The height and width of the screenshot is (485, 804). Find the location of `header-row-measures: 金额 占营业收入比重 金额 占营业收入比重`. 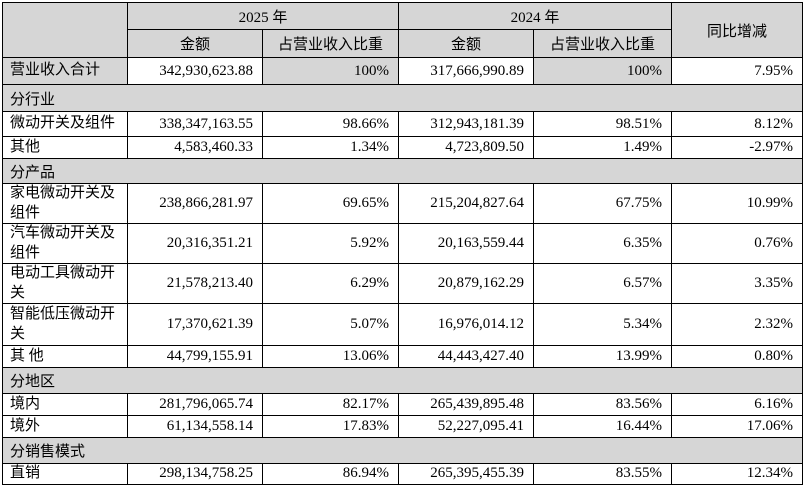

header-row-measures: 金额 占营业收入比重 金额 占营业收入比重 is located at coordinates (403, 43).